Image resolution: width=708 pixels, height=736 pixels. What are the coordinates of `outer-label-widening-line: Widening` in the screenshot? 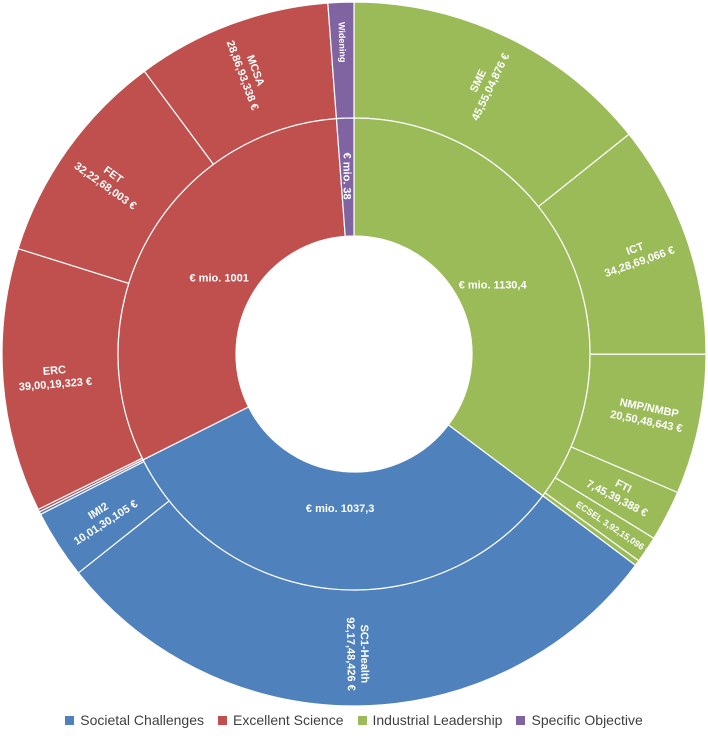 It's located at (341, 42).